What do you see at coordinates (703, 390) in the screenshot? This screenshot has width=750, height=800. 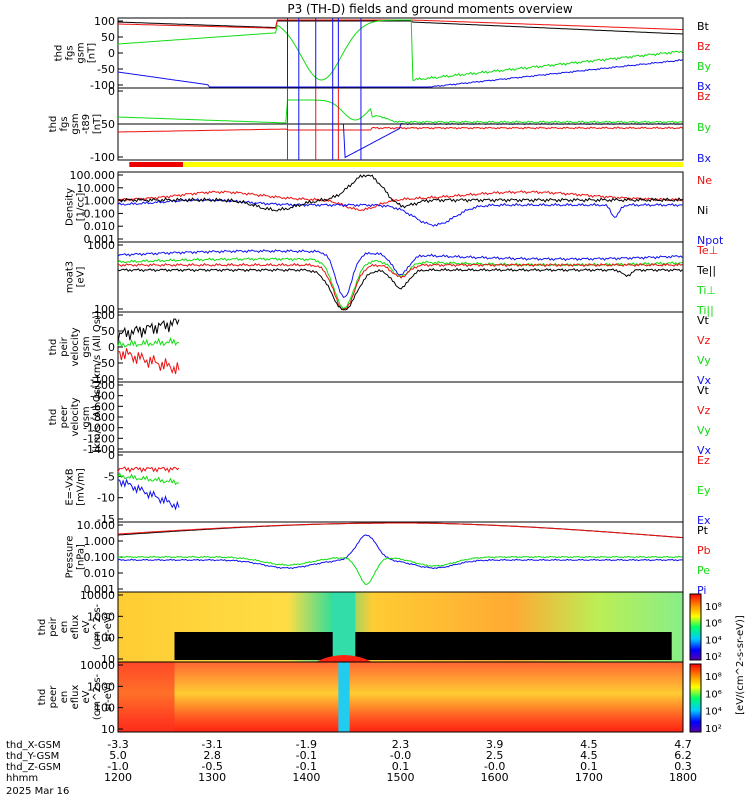 I see `legend-6-vt: Vt` at bounding box center [703, 390].